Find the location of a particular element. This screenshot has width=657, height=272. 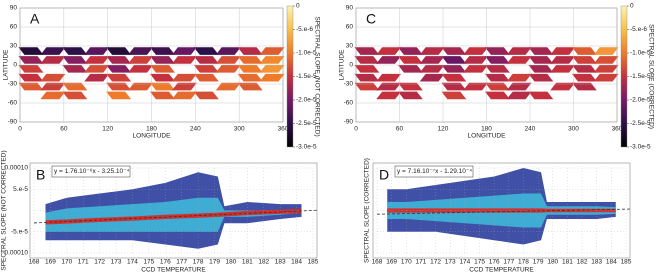

fit-equation: y = 7.16.10⁻⁷x - 1.29.10⁻⁴ is located at coordinates (434, 171).